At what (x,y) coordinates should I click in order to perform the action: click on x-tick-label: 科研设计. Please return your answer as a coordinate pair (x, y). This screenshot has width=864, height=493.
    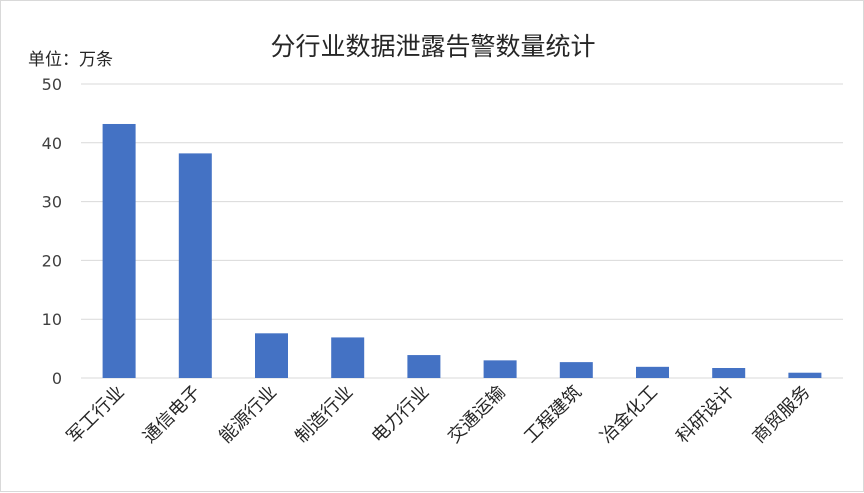
    Looking at the image, I should click on (705, 415).